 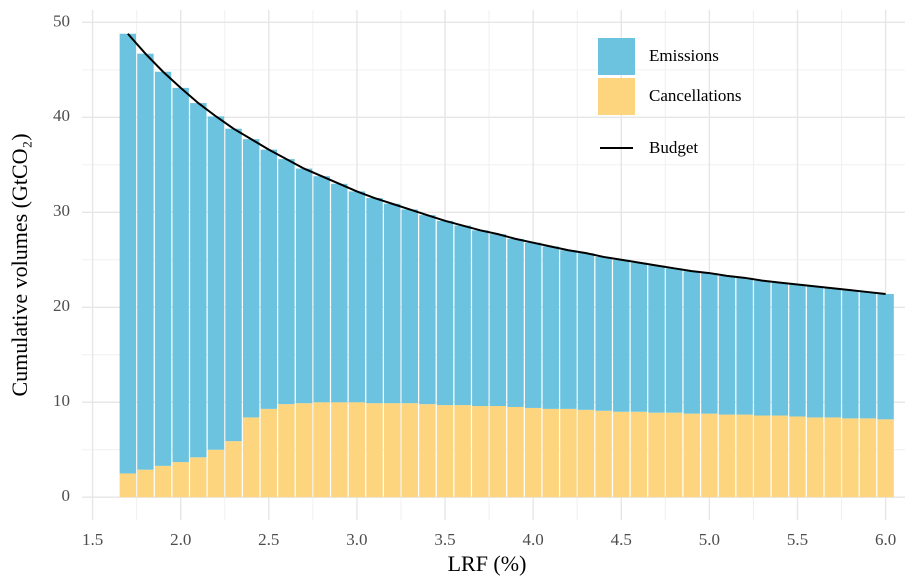 I want to click on y-tick-label: 30, so click(x=61, y=210).